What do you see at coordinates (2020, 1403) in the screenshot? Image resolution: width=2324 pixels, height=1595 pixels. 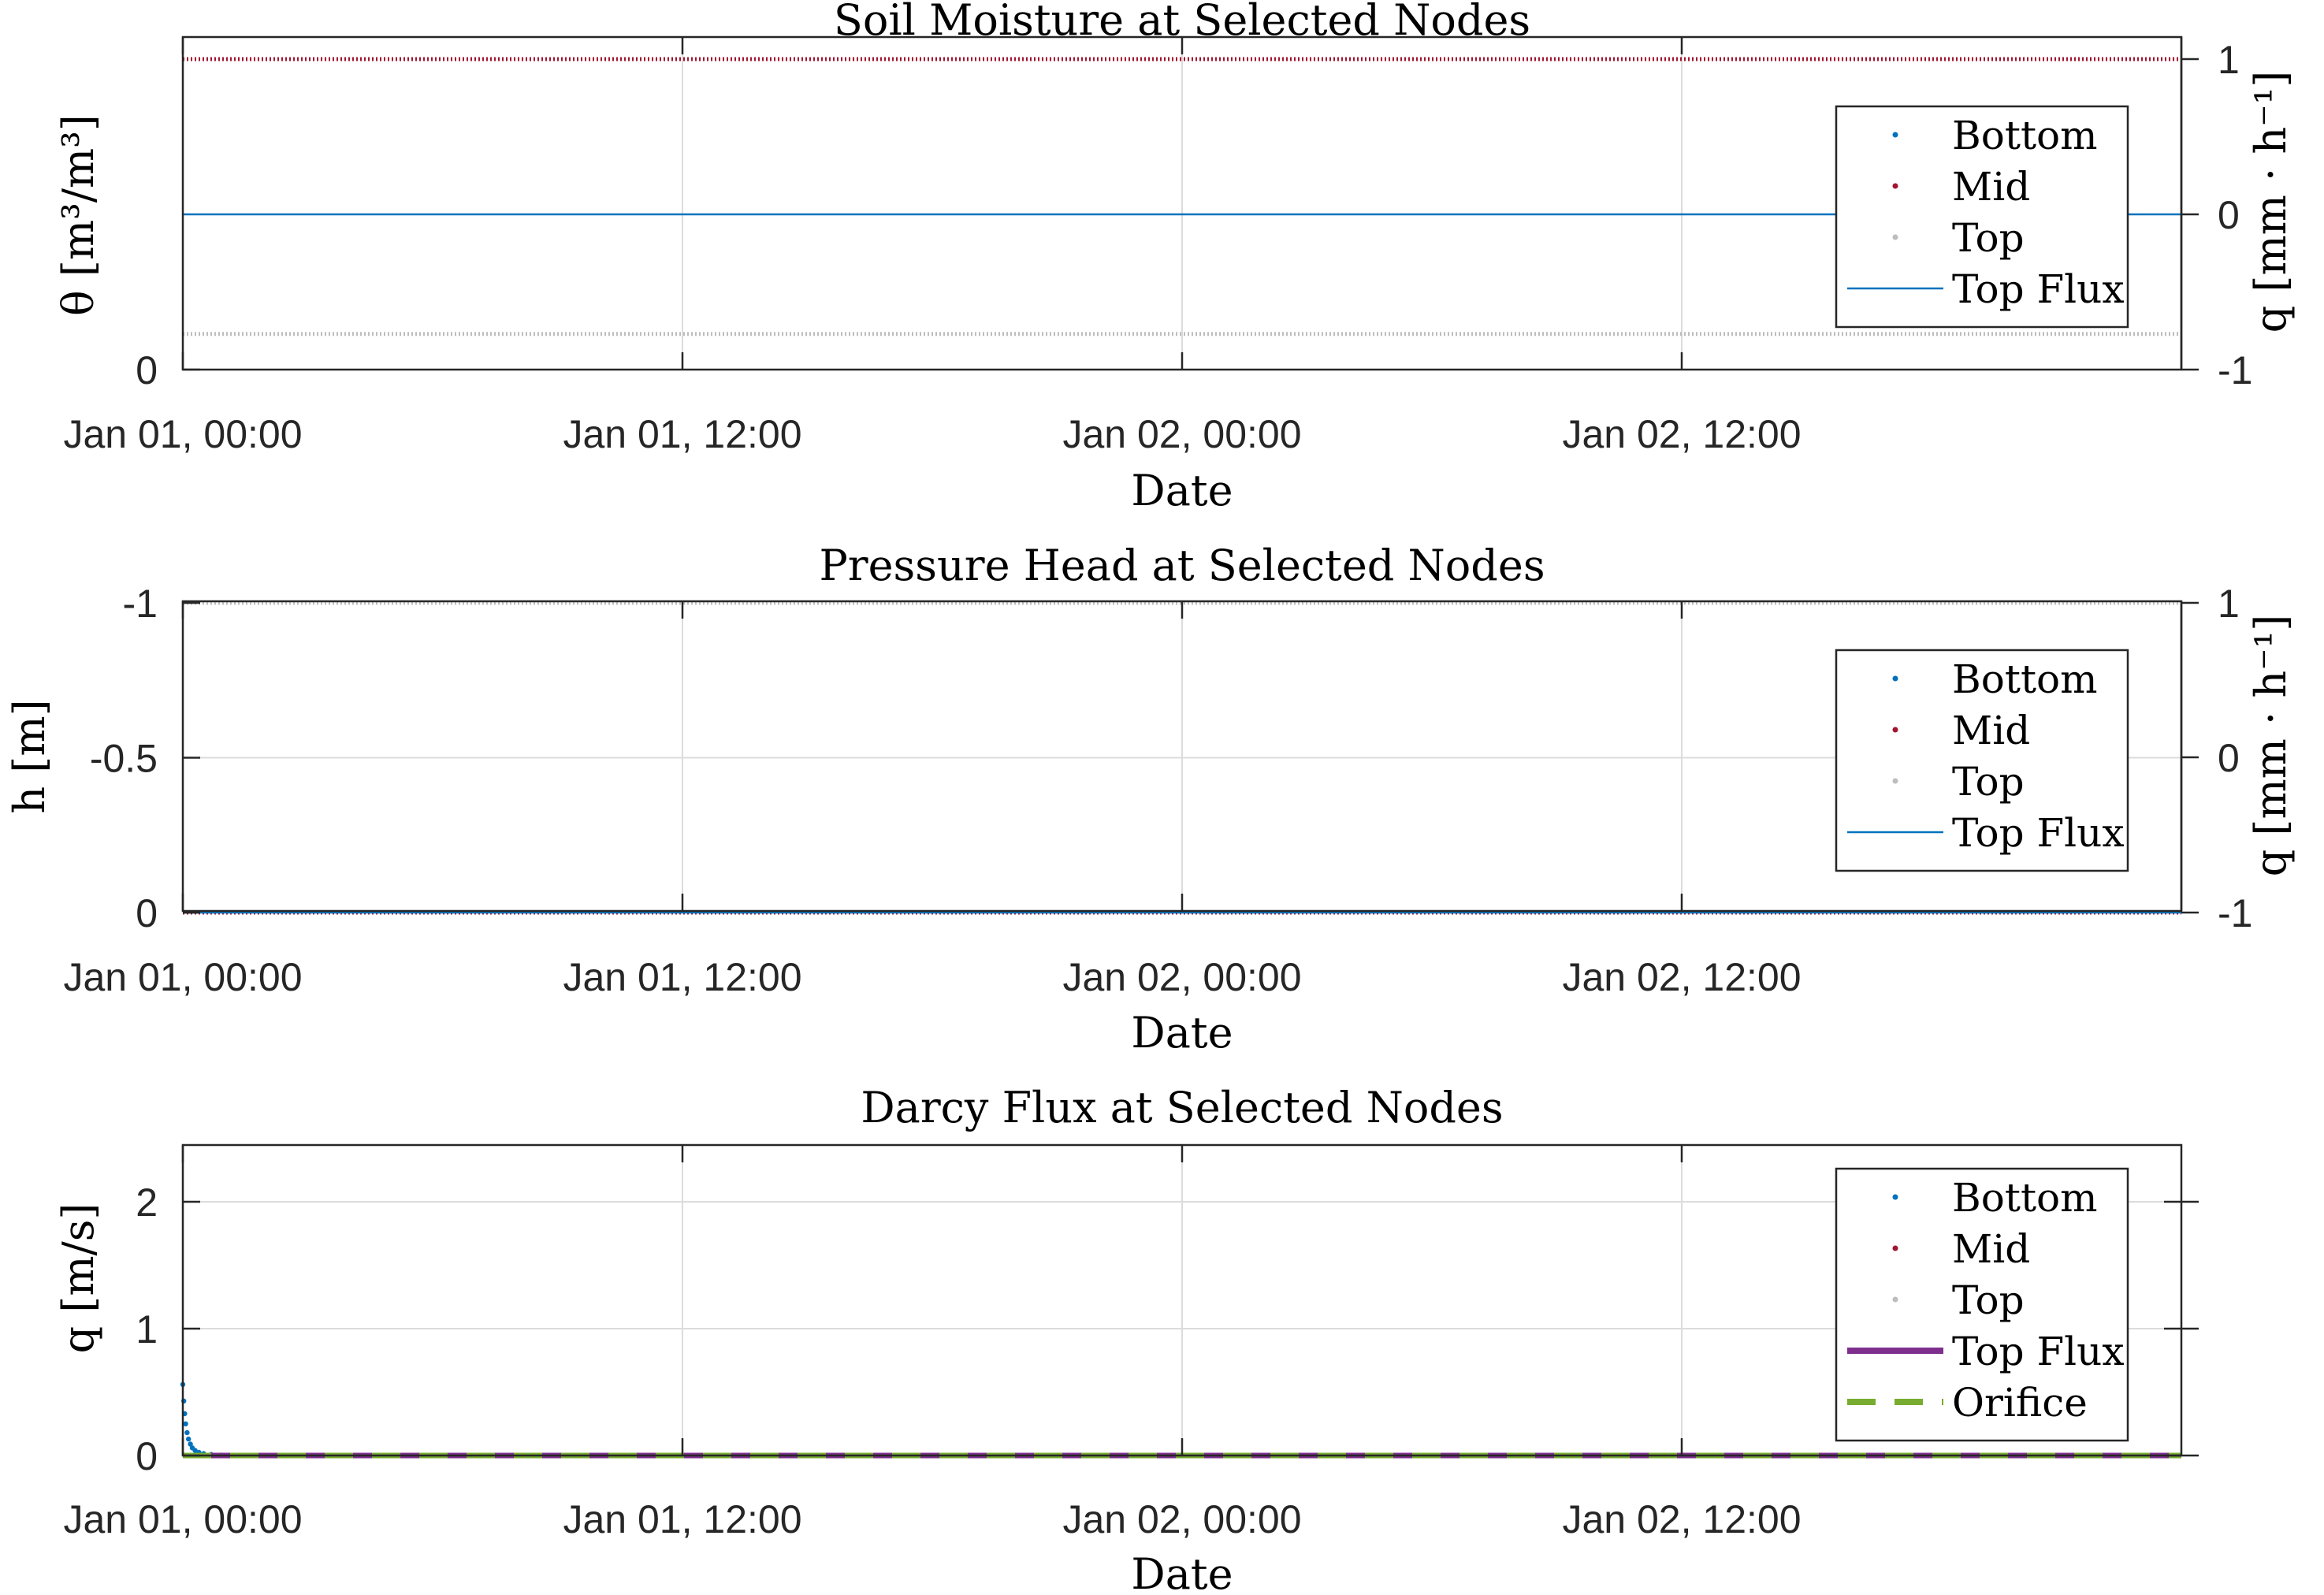 I see `legend-label: Orifice` at bounding box center [2020, 1403].